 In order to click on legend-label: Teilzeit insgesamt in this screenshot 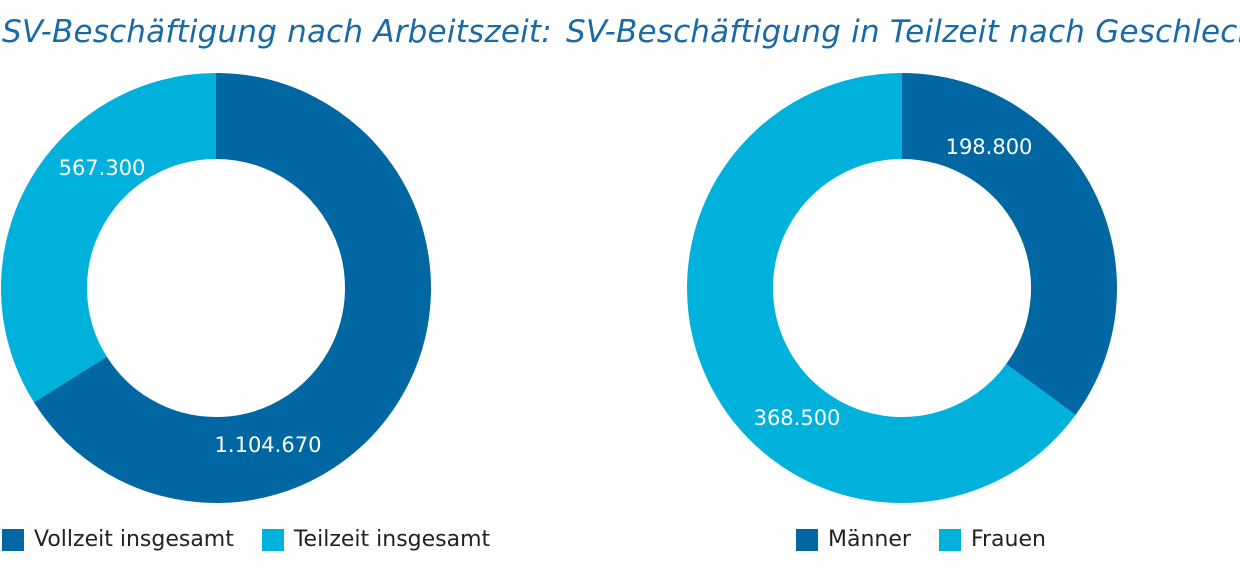, I will do `click(392, 539)`.